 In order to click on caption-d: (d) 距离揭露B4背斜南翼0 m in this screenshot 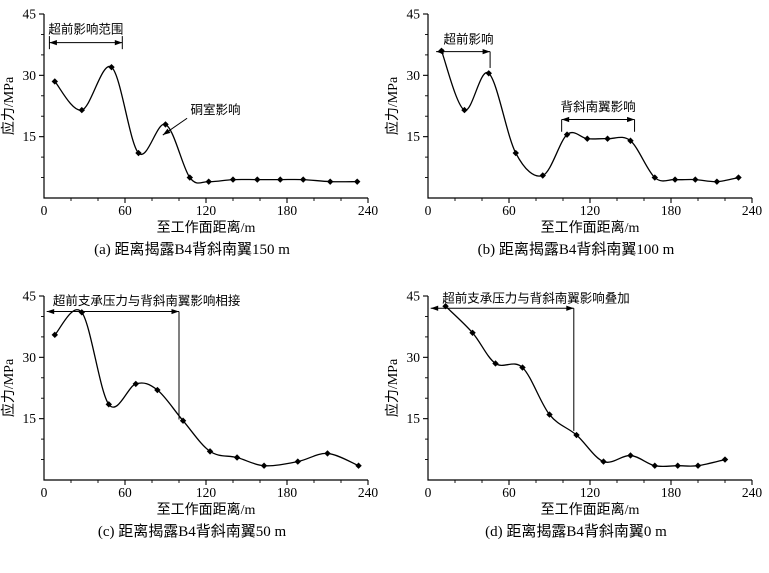, I will do `click(576, 532)`.